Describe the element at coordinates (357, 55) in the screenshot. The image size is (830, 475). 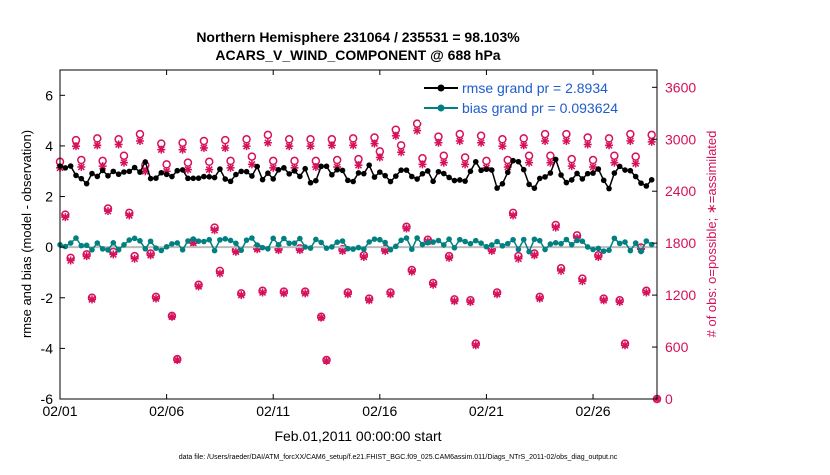
I see `chart-subtitle: ACARS_V_WIND_COMPONENT @ 688 hPa` at that location.